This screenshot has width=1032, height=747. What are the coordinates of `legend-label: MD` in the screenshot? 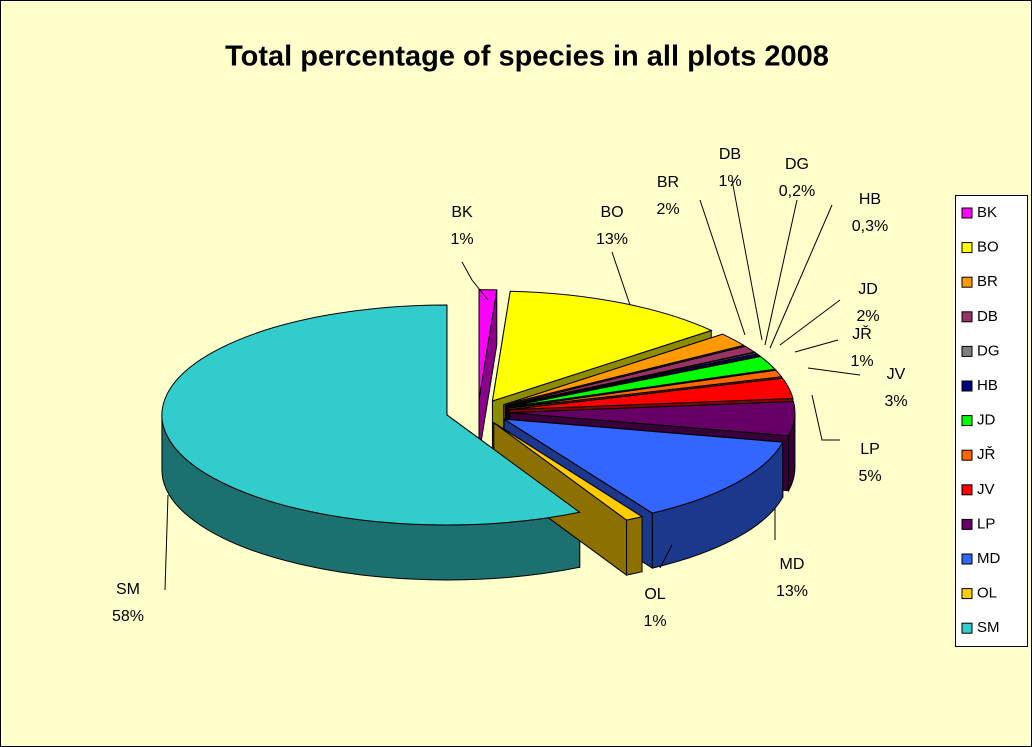 It's located at (988, 558).